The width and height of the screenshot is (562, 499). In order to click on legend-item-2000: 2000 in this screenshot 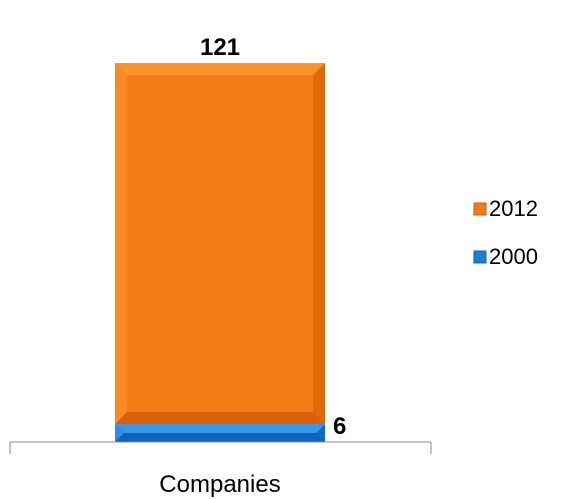, I will do `click(505, 256)`.